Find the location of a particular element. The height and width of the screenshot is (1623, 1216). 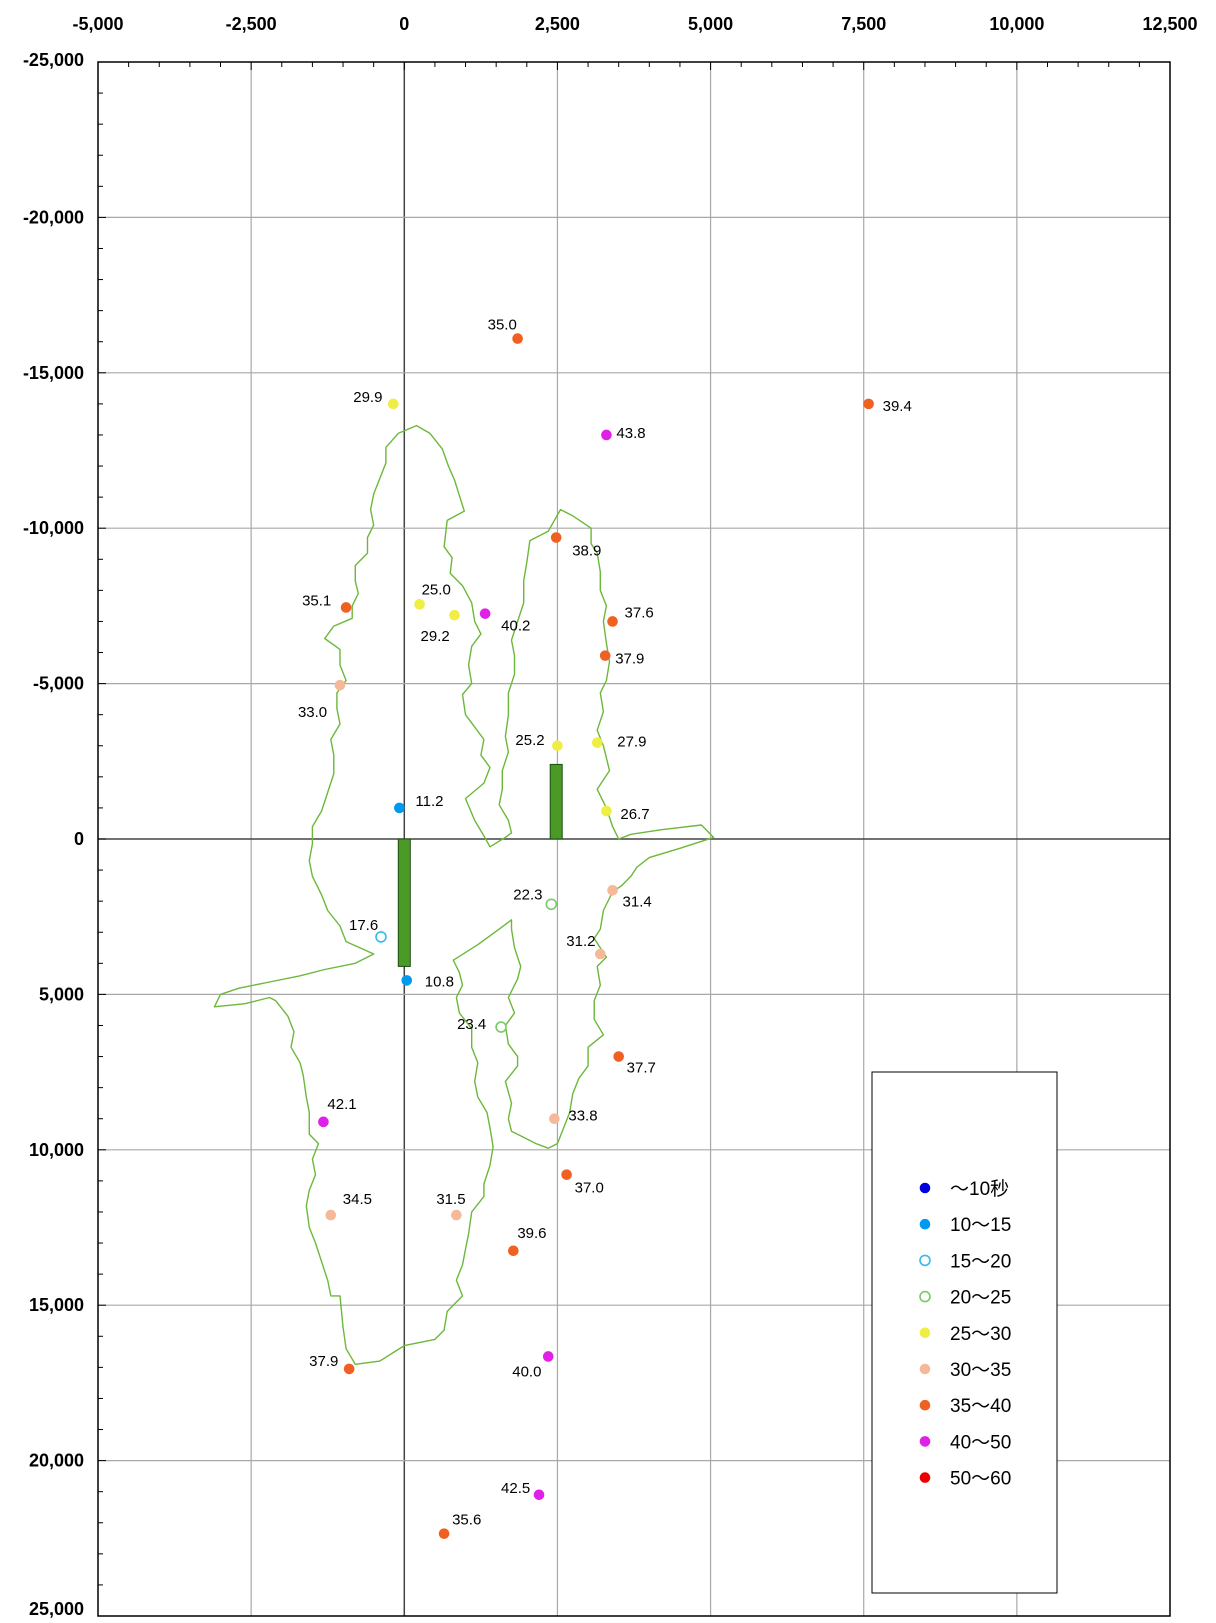

data-label: 40.0 is located at coordinates (526, 1371).